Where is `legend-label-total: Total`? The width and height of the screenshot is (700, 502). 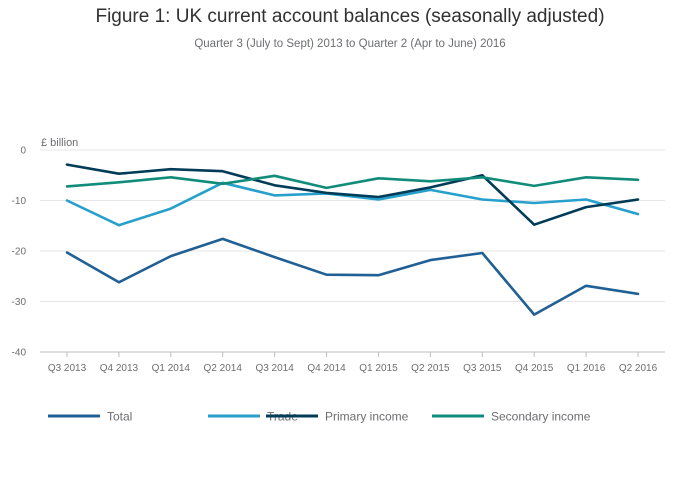
legend-label-total: Total is located at coordinates (119, 417).